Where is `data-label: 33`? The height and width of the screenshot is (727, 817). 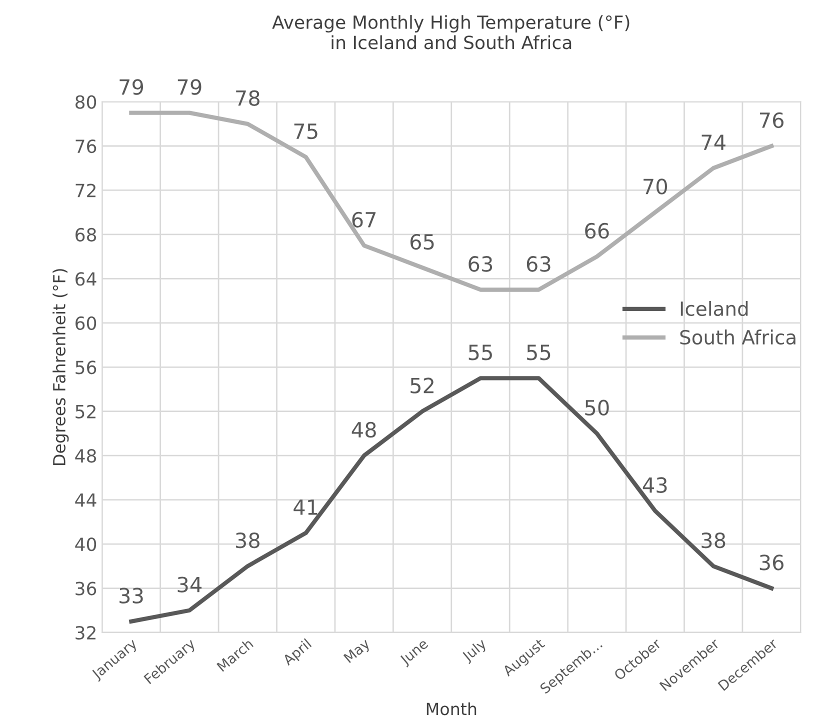 data-label: 33 is located at coordinates (131, 596).